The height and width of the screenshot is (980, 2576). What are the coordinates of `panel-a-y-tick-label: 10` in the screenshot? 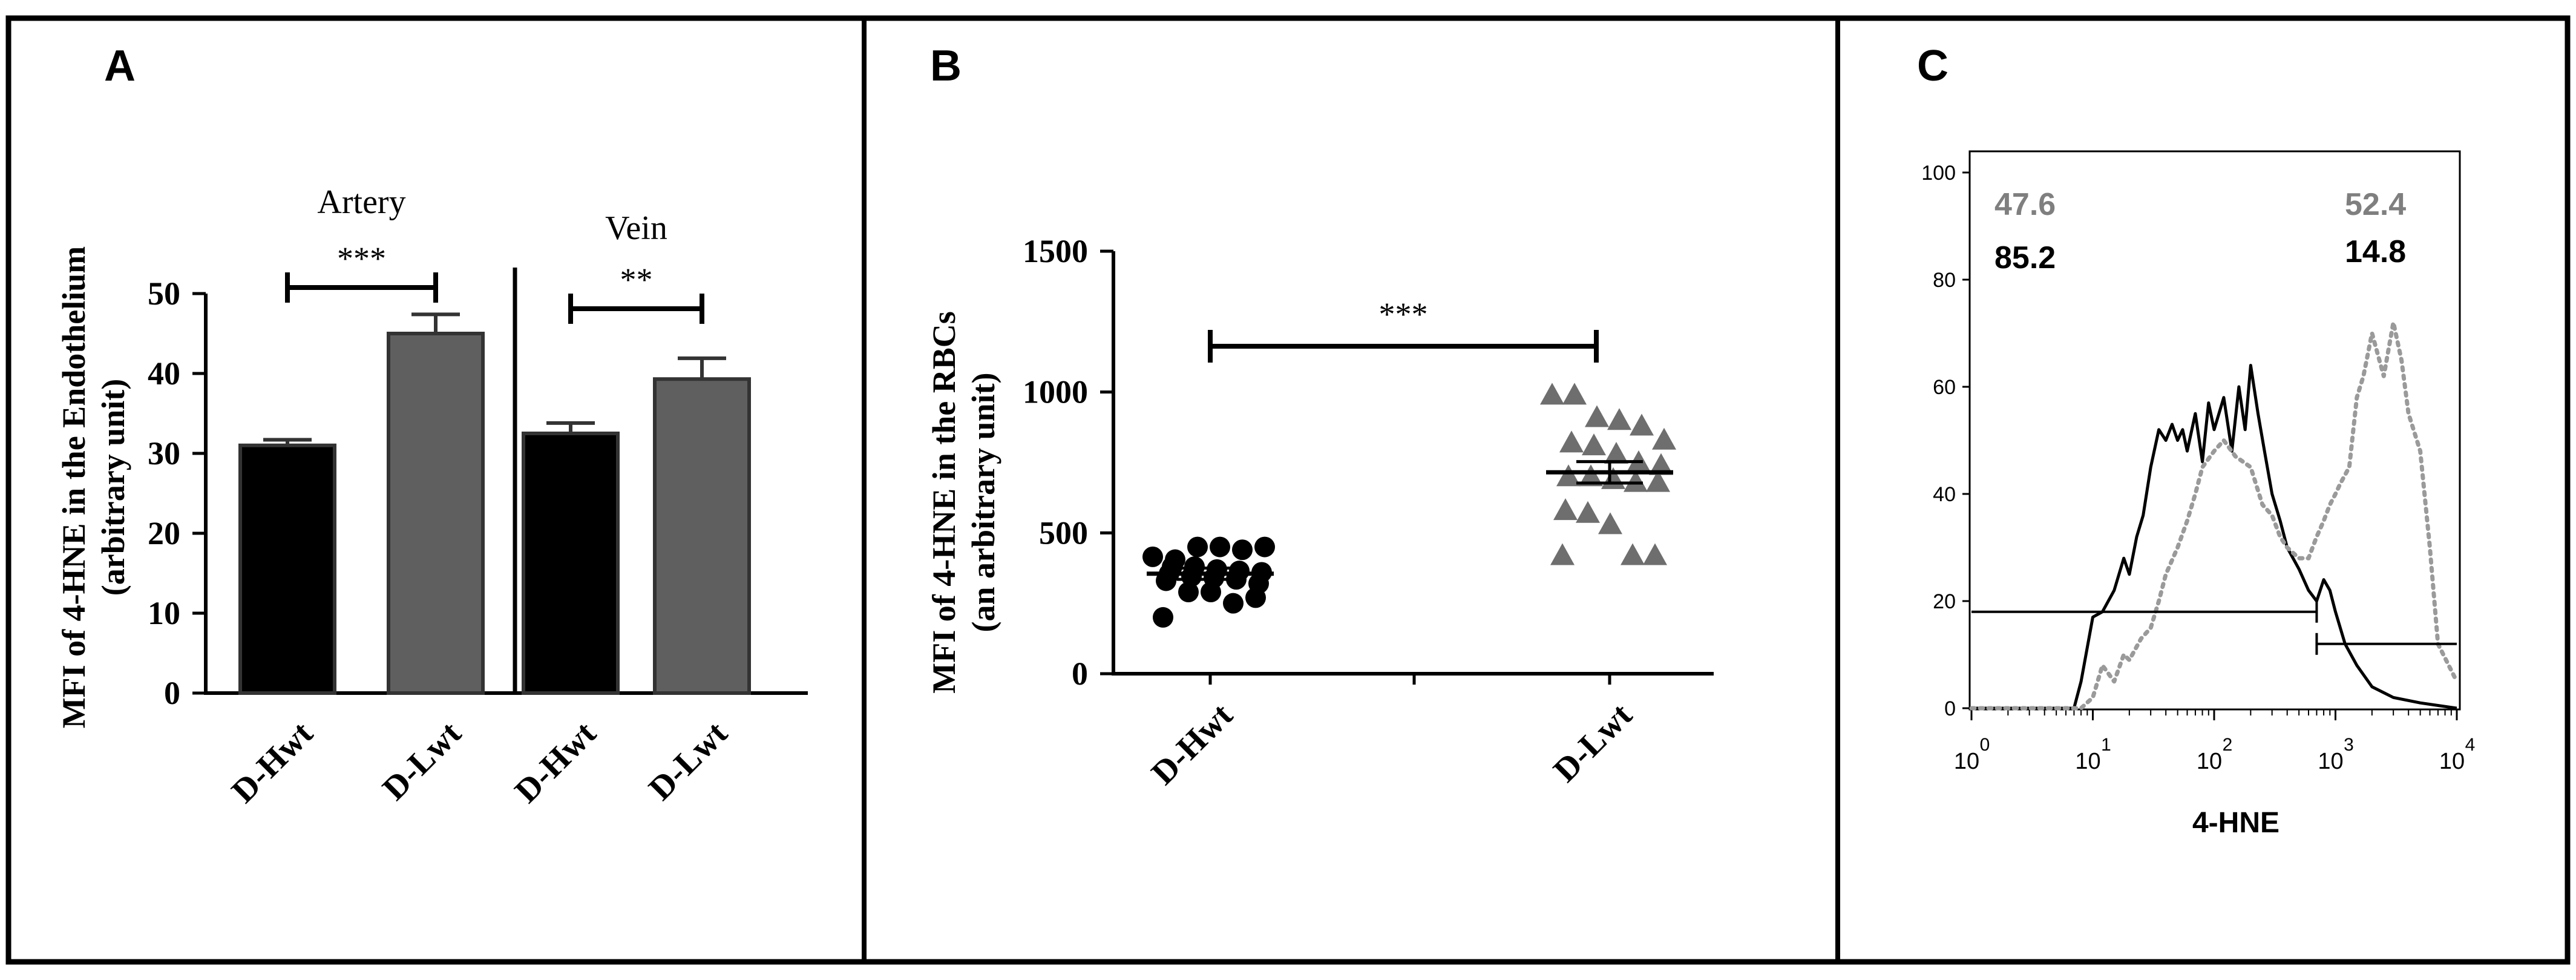 It's located at (164, 613).